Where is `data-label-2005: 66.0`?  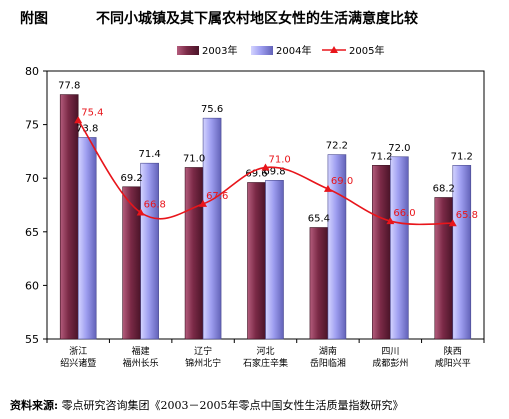
data-label-2005: 66.0 is located at coordinates (404, 213).